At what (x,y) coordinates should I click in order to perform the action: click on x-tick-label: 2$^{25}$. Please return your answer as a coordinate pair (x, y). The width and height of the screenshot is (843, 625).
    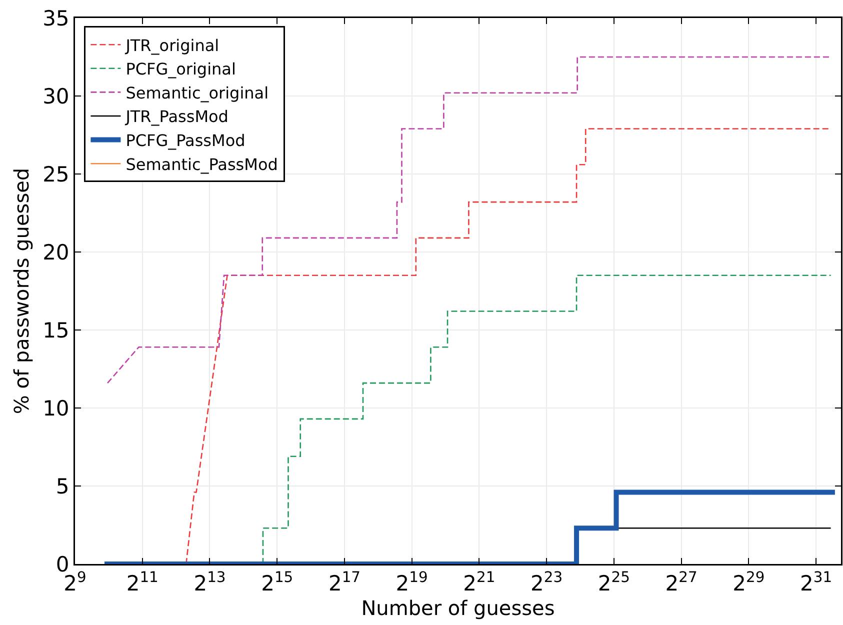
    Looking at the image, I should click on (614, 582).